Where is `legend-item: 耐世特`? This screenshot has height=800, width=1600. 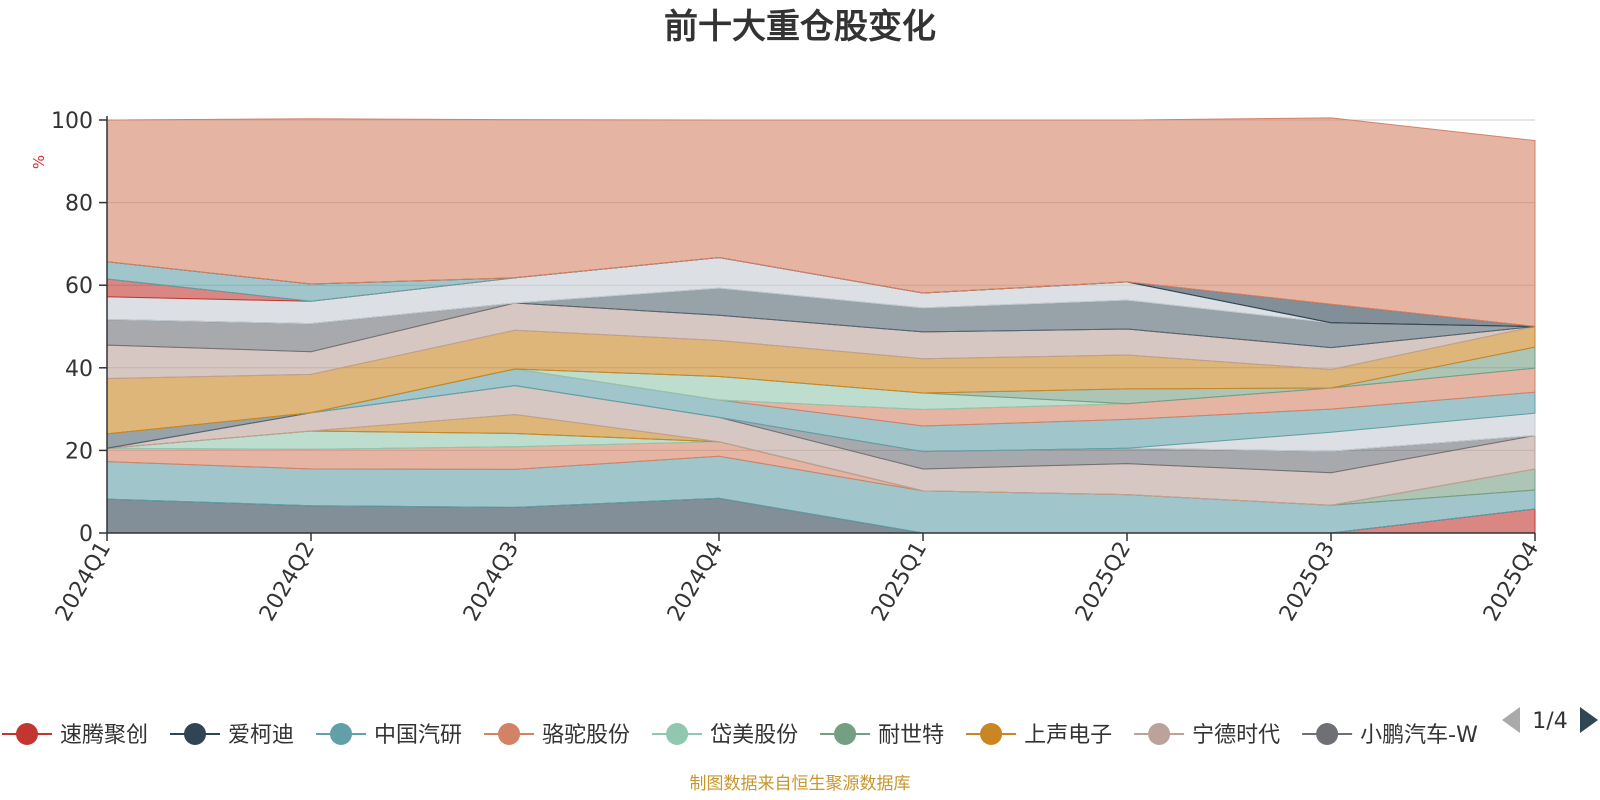 legend-item: 耐世特 is located at coordinates (882, 735).